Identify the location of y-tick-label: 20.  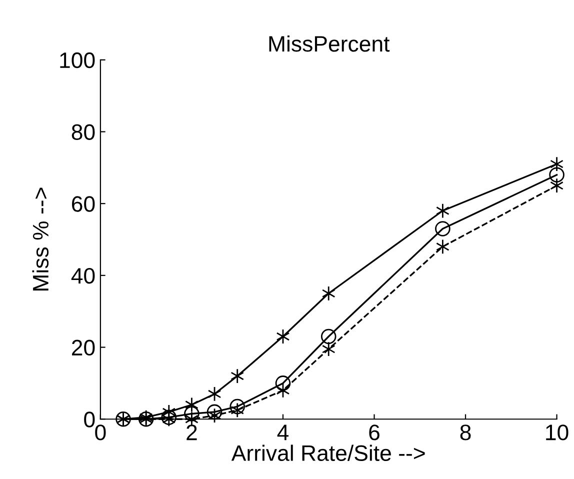
(83, 348).